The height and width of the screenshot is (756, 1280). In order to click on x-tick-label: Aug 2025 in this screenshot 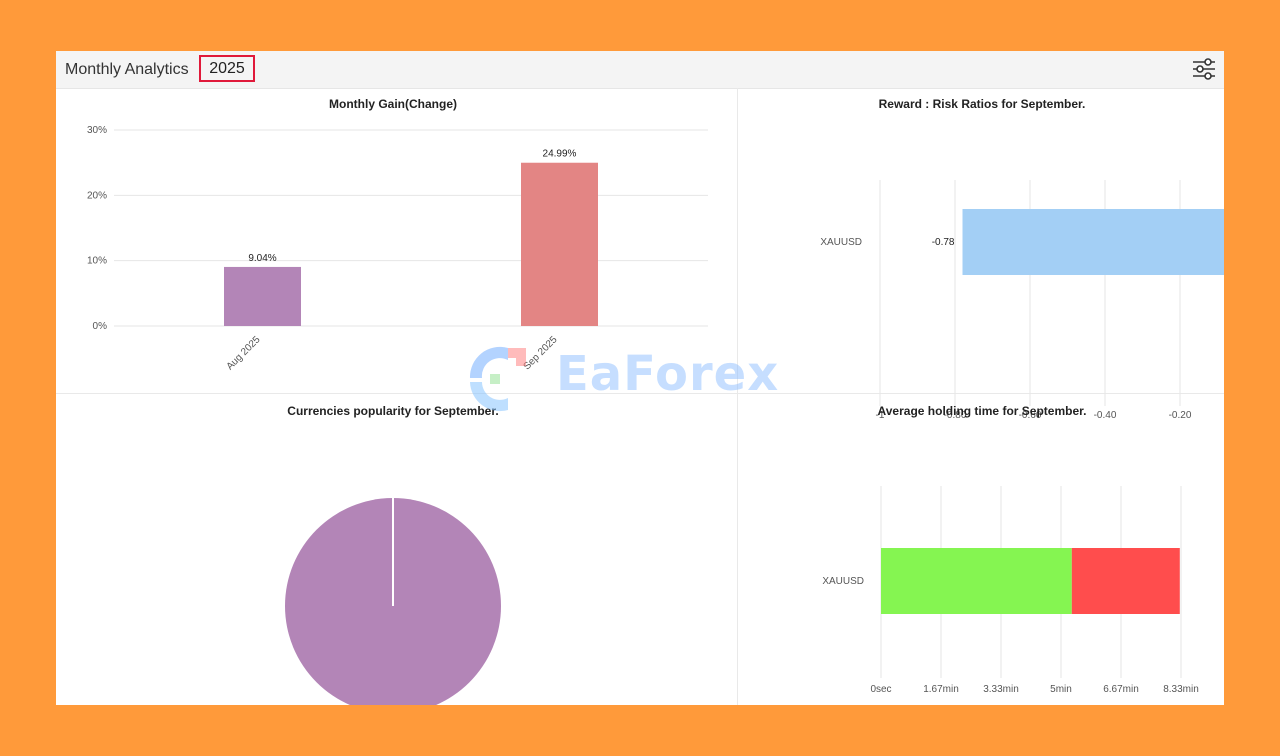, I will do `click(244, 353)`.